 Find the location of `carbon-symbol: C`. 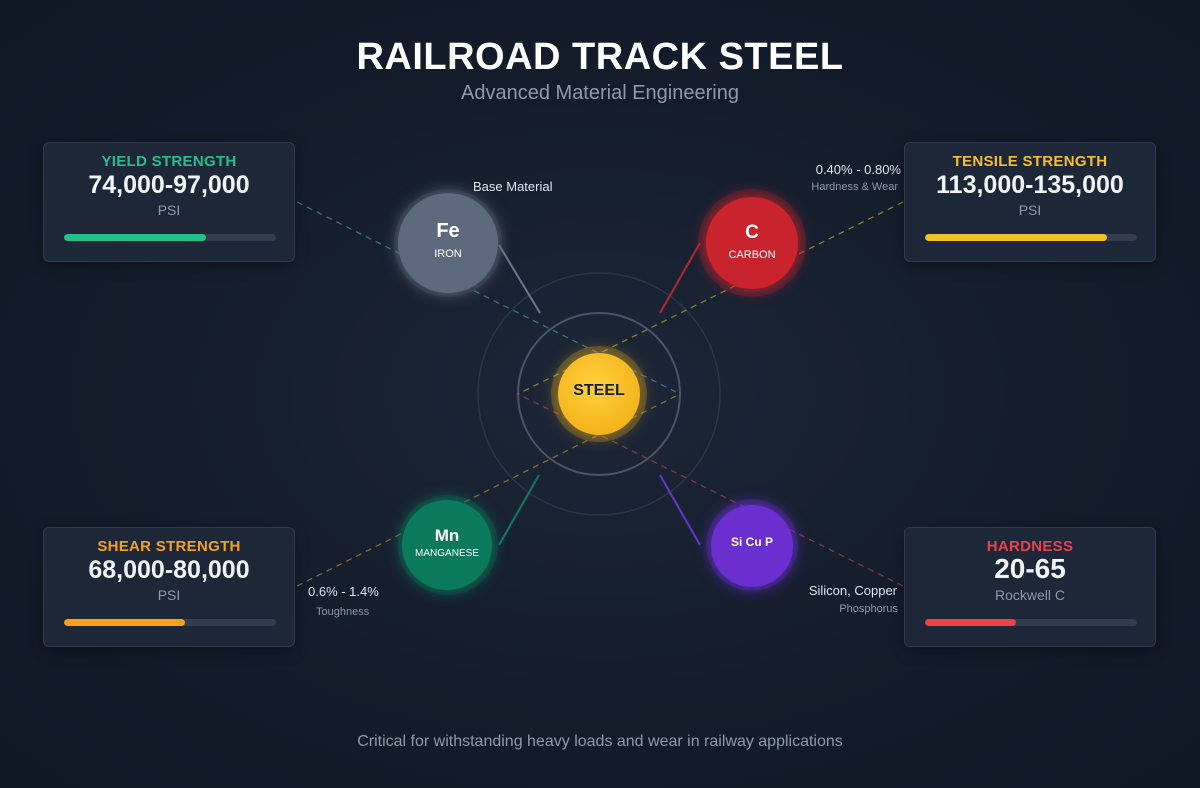

carbon-symbol: C is located at coordinates (752, 232).